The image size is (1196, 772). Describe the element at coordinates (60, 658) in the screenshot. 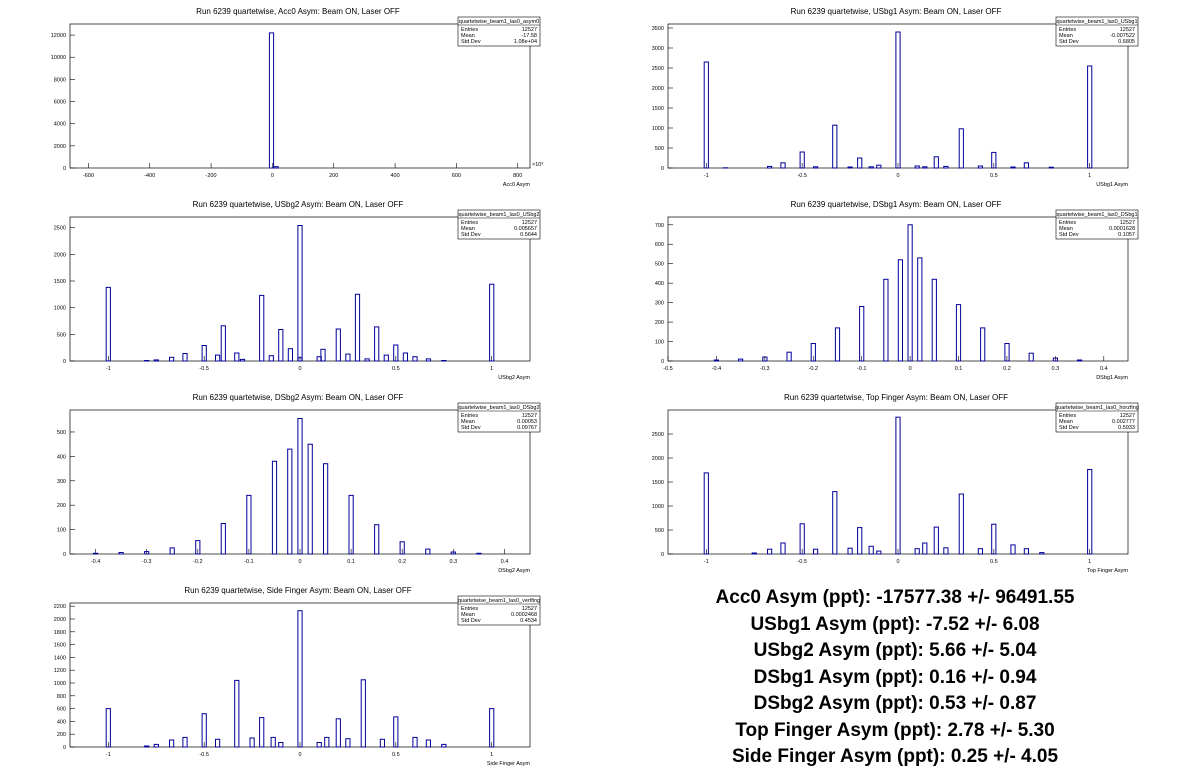

I see `y-tick-label: 1400` at that location.